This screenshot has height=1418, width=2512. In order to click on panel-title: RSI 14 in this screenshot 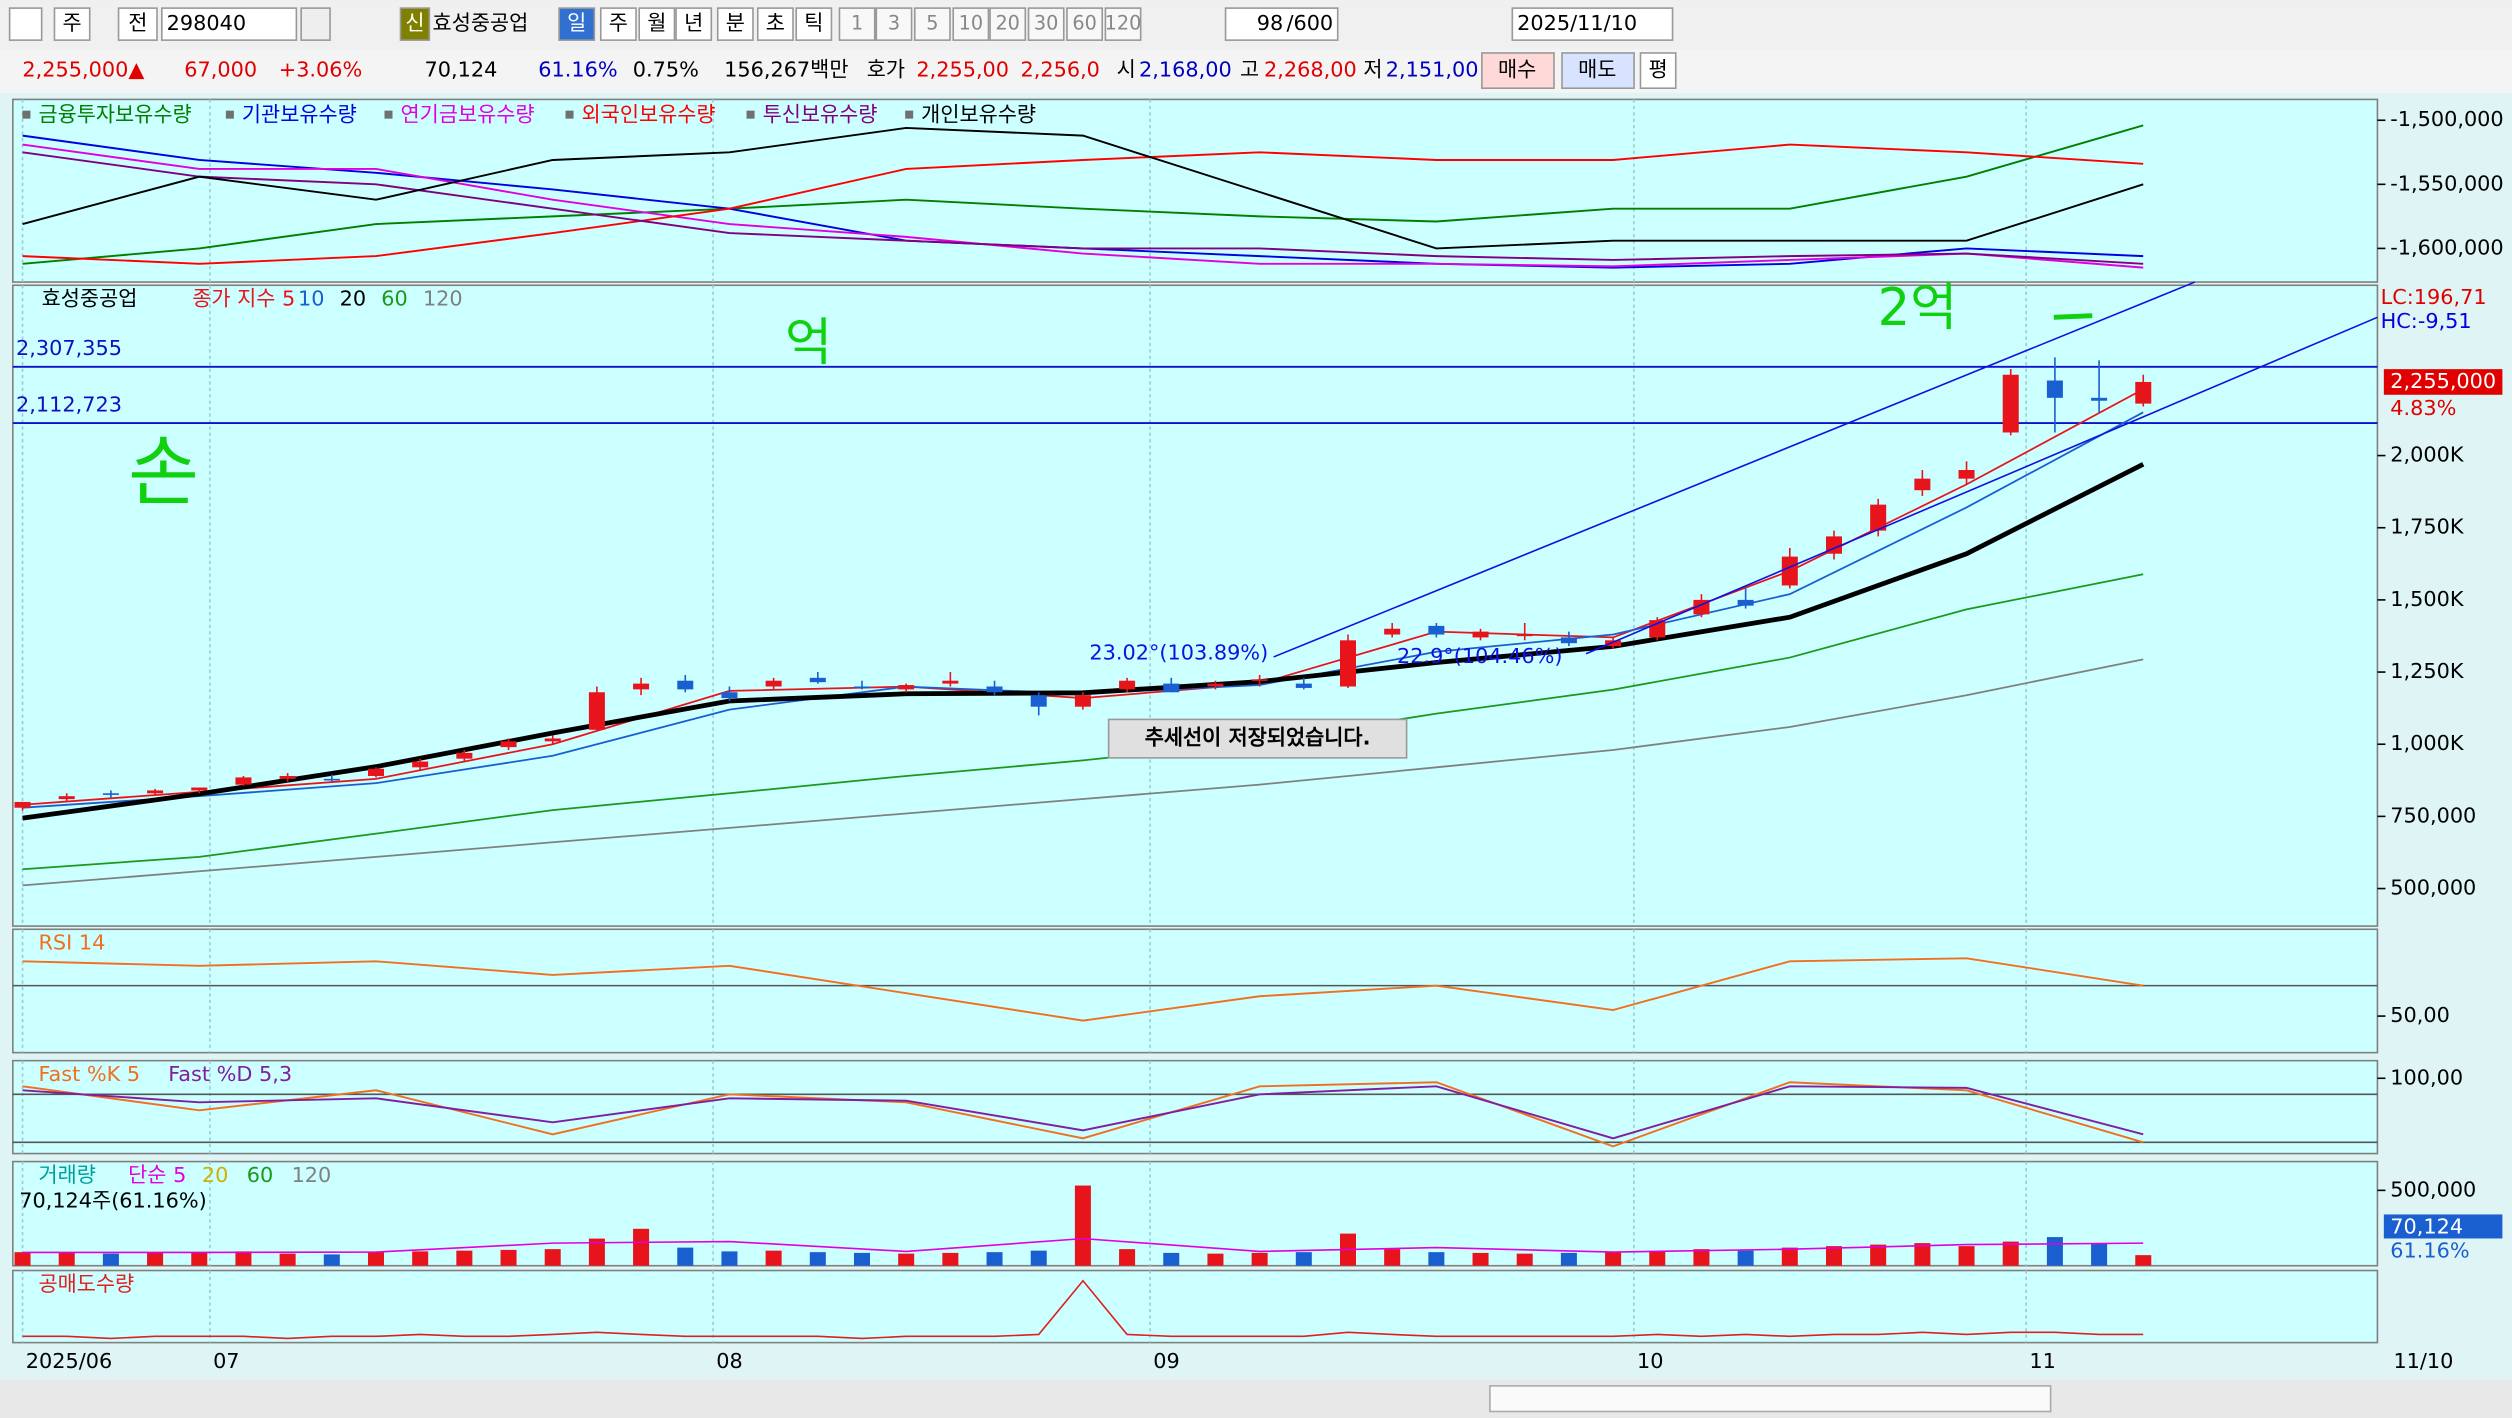, I will do `click(71, 943)`.